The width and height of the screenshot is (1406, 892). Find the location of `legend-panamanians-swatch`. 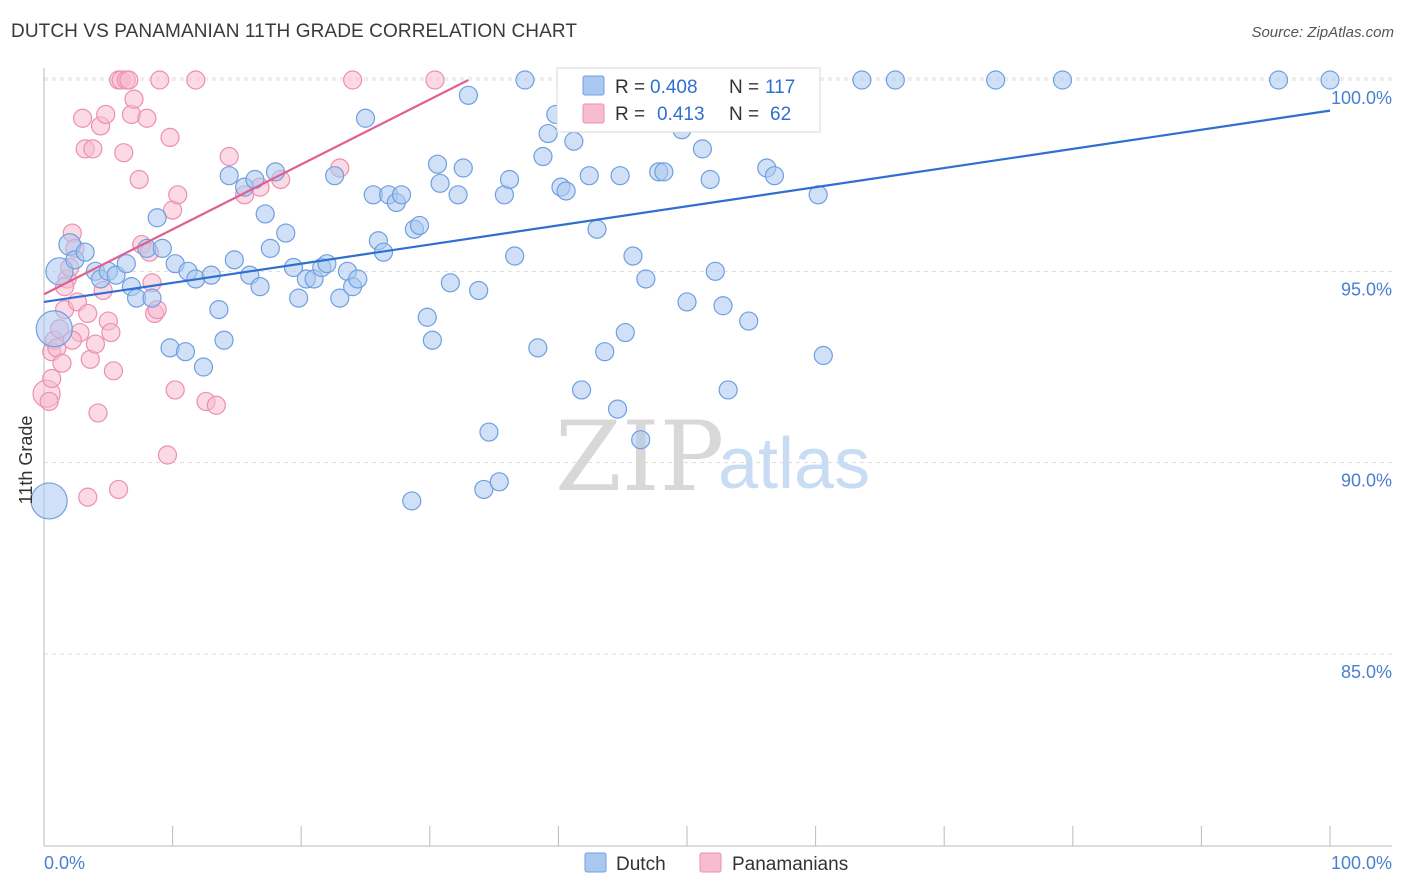

legend-panamanians-swatch is located at coordinates (710, 862).